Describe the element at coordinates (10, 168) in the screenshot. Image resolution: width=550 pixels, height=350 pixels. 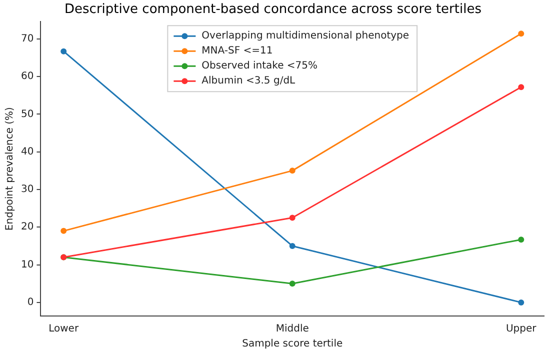
I see `y-axis-title: Endpoint prevalence (%)` at that location.